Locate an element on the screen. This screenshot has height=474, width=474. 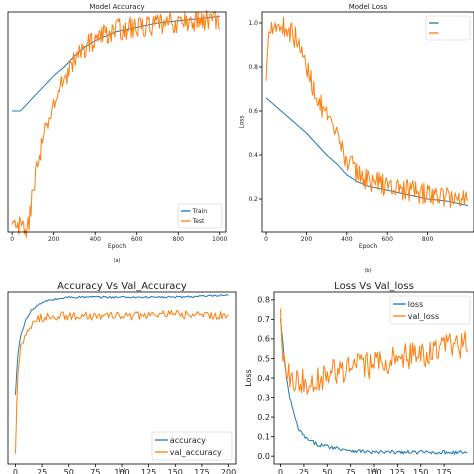
y-tick-label: 0.5 is located at coordinates (263, 358).